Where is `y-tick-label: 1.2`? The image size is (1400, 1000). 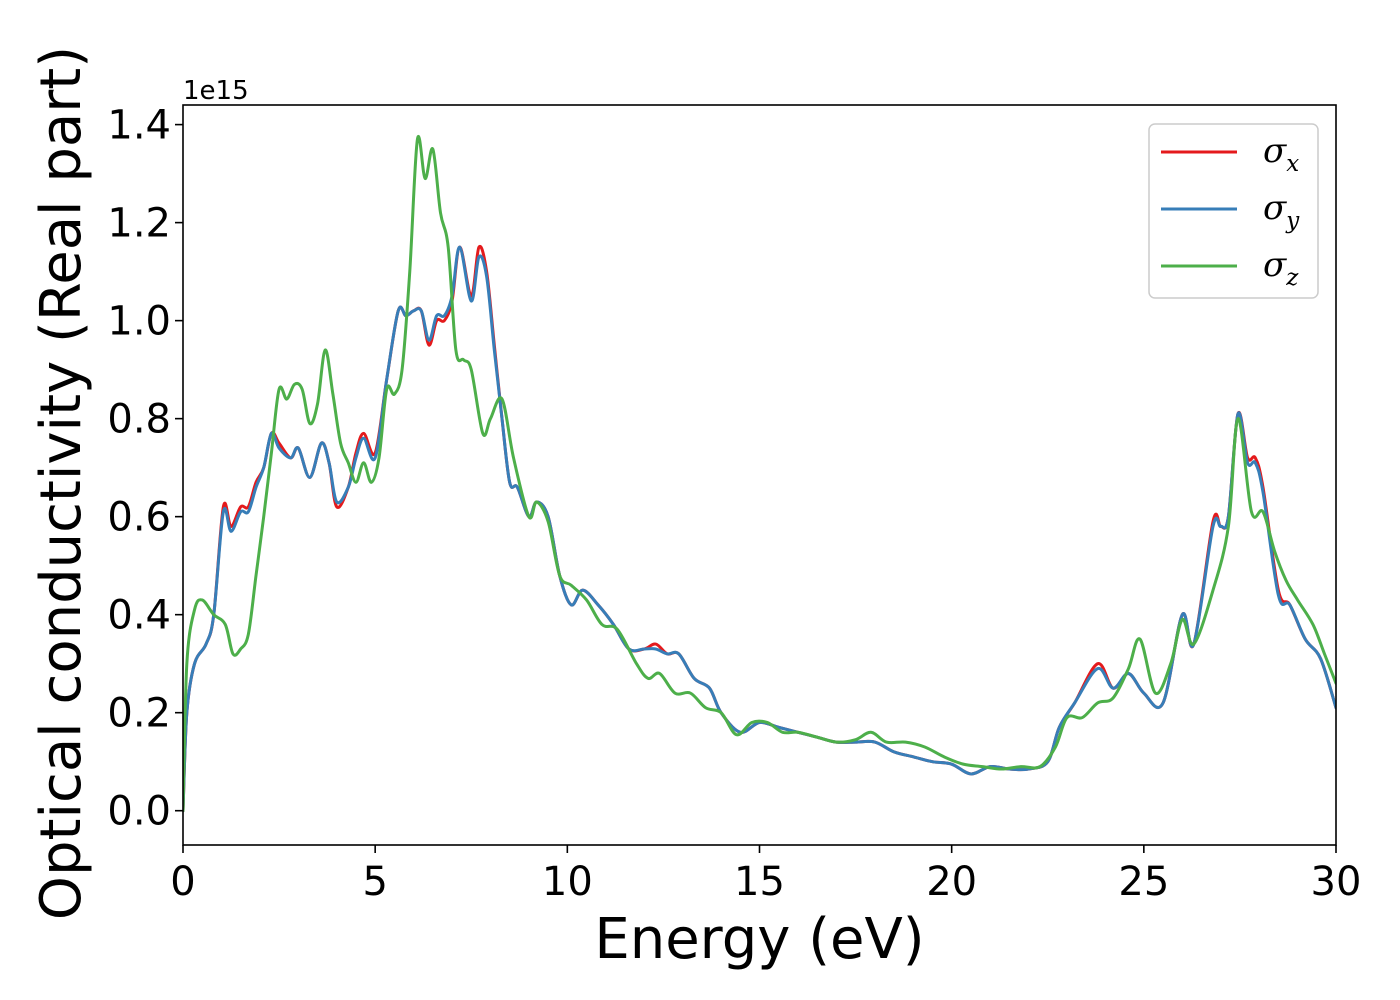 y-tick-label: 1.2 is located at coordinates (139, 224).